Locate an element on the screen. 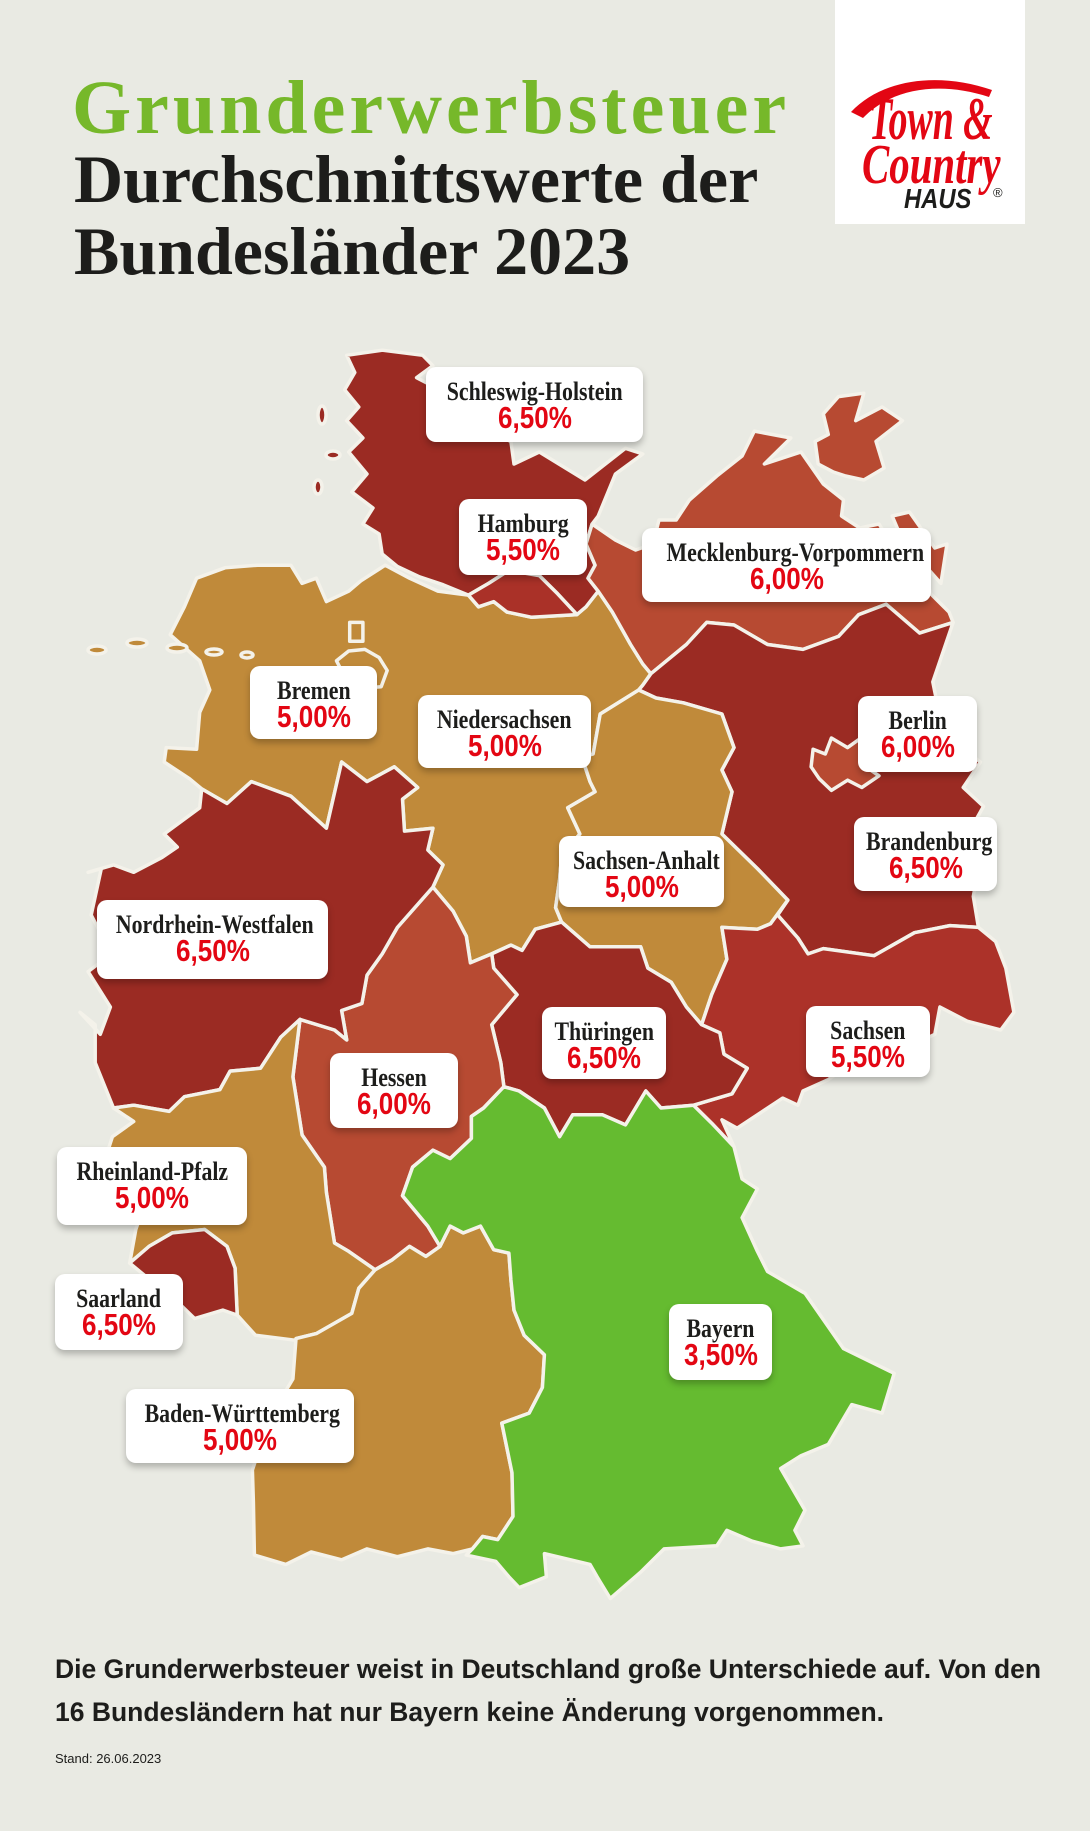  svg-text: Country is located at coordinates (931, 164).